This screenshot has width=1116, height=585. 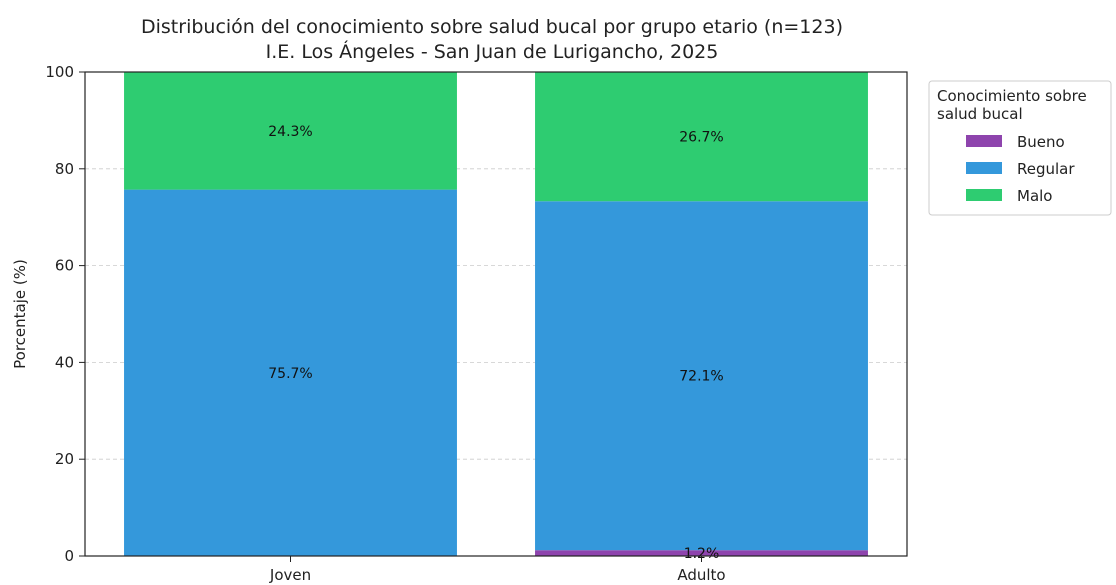 What do you see at coordinates (980, 114) in the screenshot?
I see `legend-title: salud bucal` at bounding box center [980, 114].